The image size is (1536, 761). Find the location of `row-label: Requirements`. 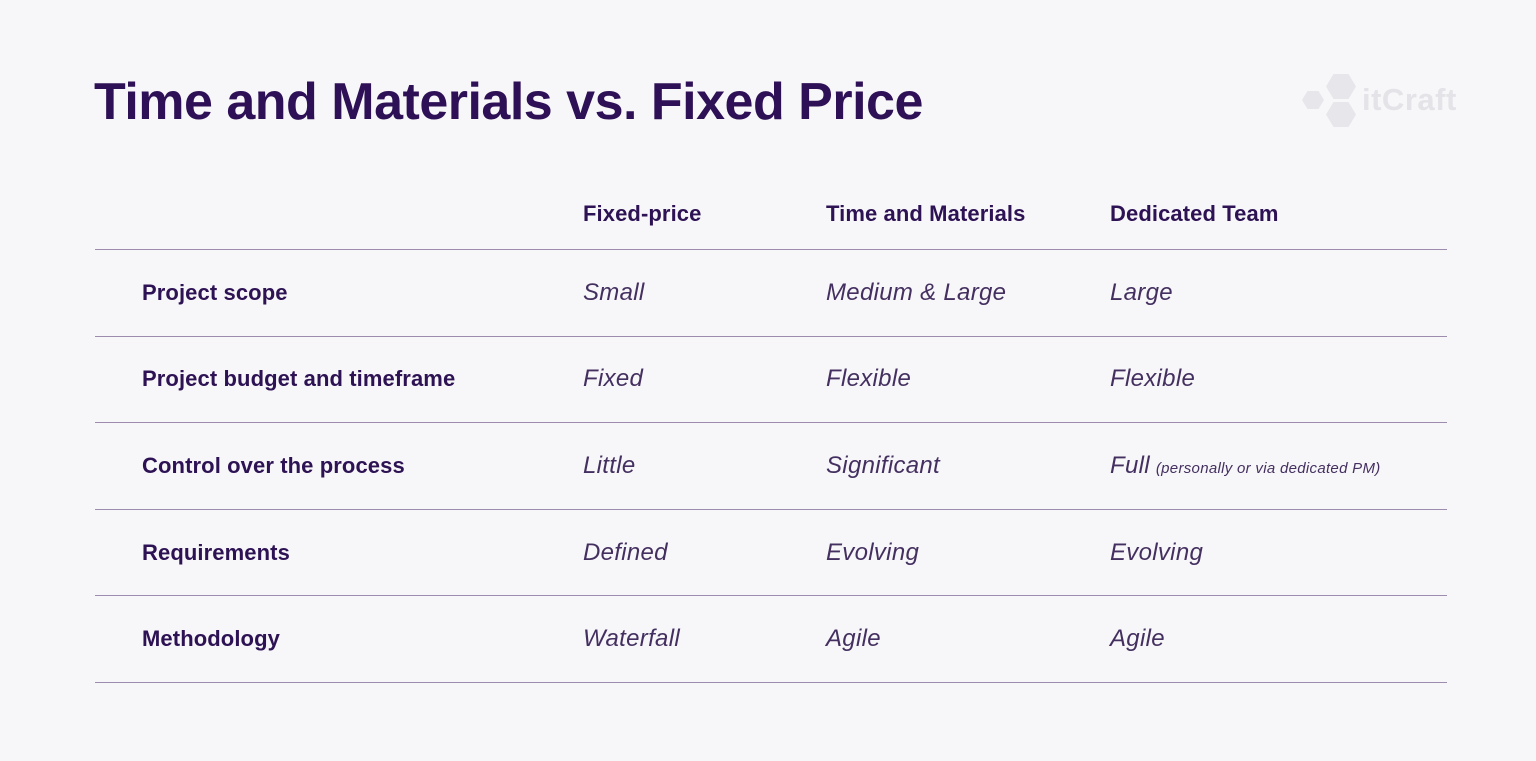

row-label: Requirements is located at coordinates (216, 552).